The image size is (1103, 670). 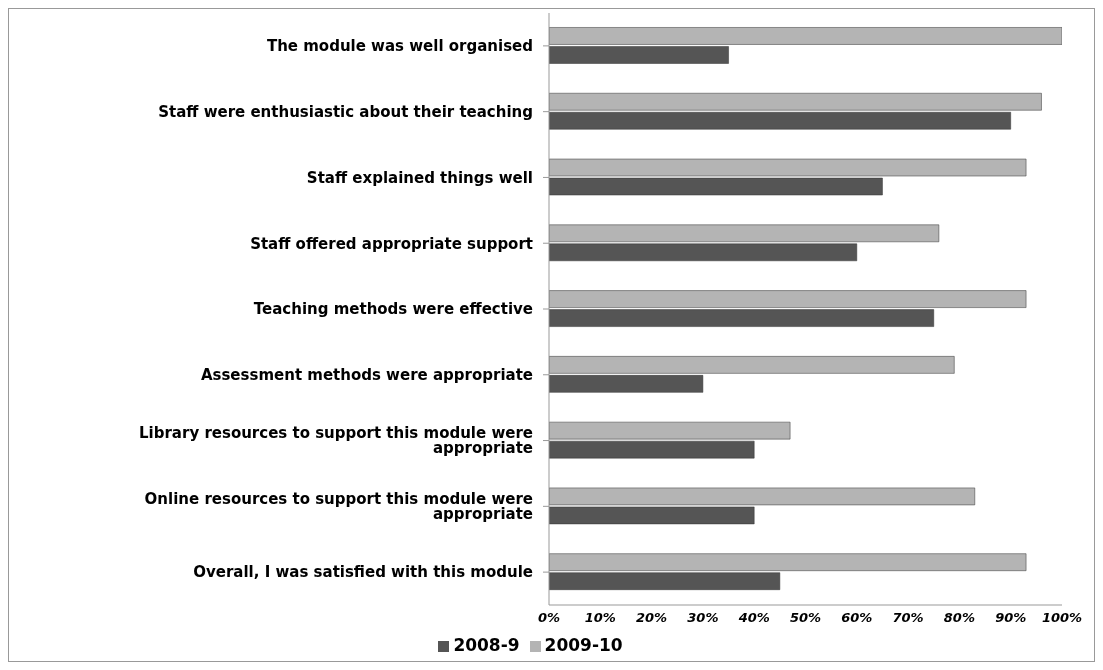 I want to click on y-tick-label: Overall, I was satisfied with this module, so click(x=363, y=572).